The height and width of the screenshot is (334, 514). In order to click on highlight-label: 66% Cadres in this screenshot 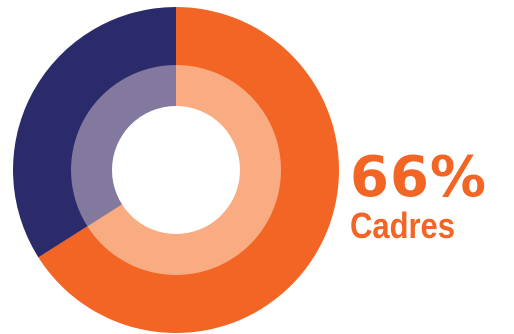, I will do `click(430, 197)`.